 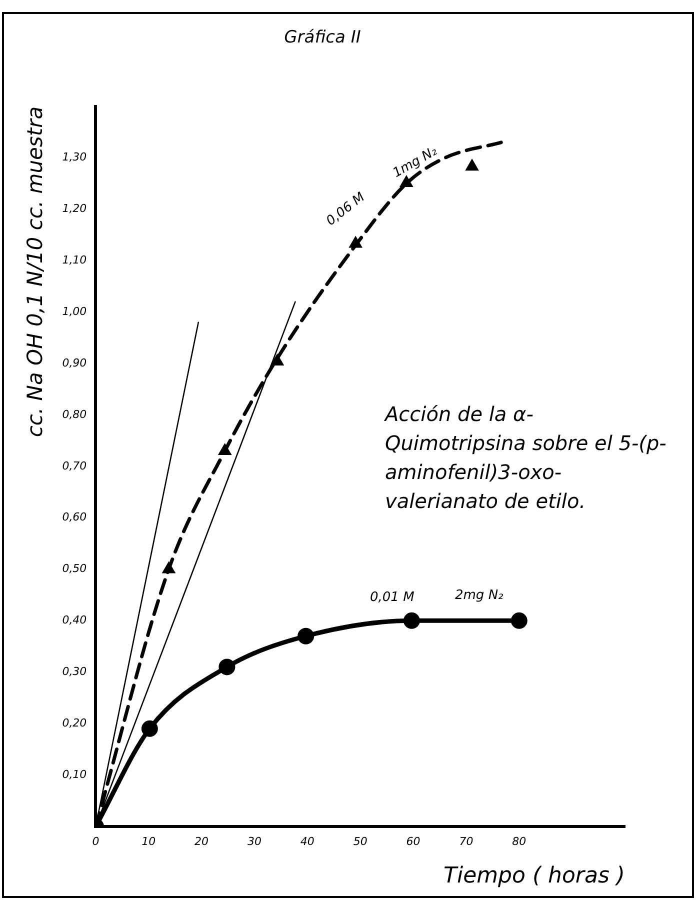 What do you see at coordinates (74, 774) in the screenshot?
I see `y-tick-label: 0,10` at bounding box center [74, 774].